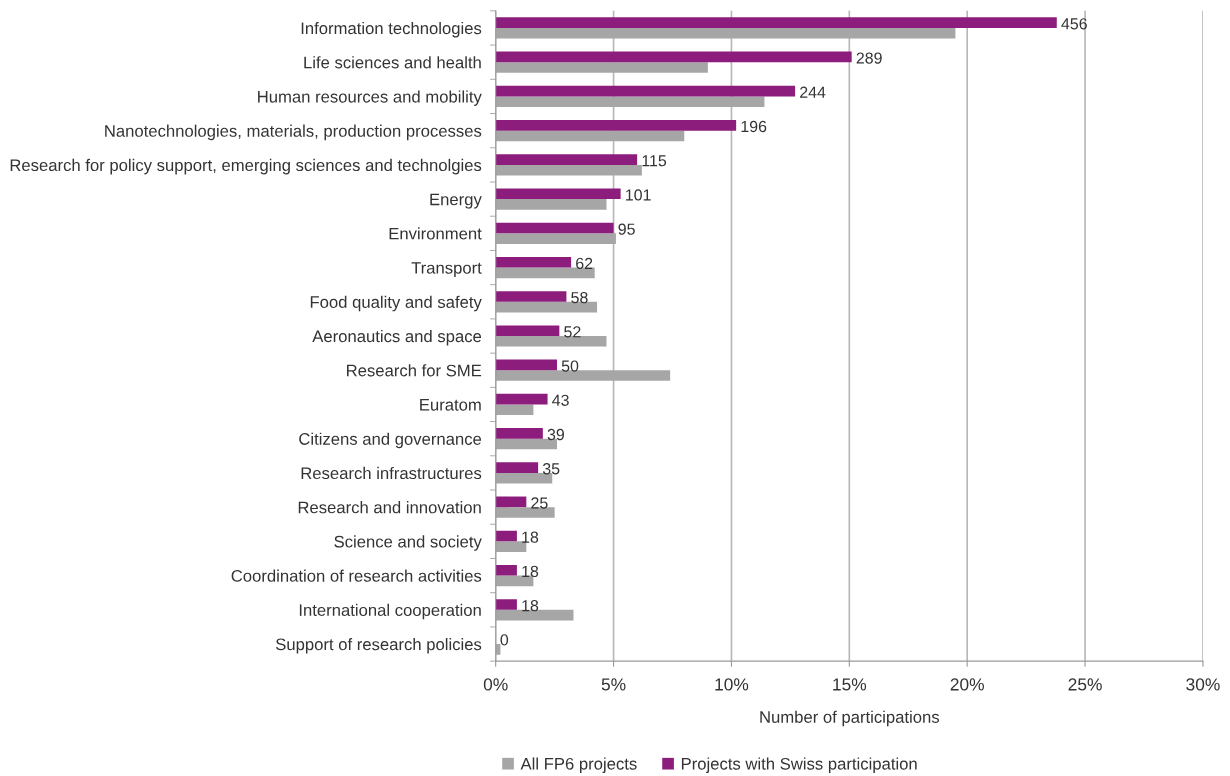  What do you see at coordinates (370, 98) in the screenshot?
I see `y-tick-label: Human resources and mobility` at bounding box center [370, 98].